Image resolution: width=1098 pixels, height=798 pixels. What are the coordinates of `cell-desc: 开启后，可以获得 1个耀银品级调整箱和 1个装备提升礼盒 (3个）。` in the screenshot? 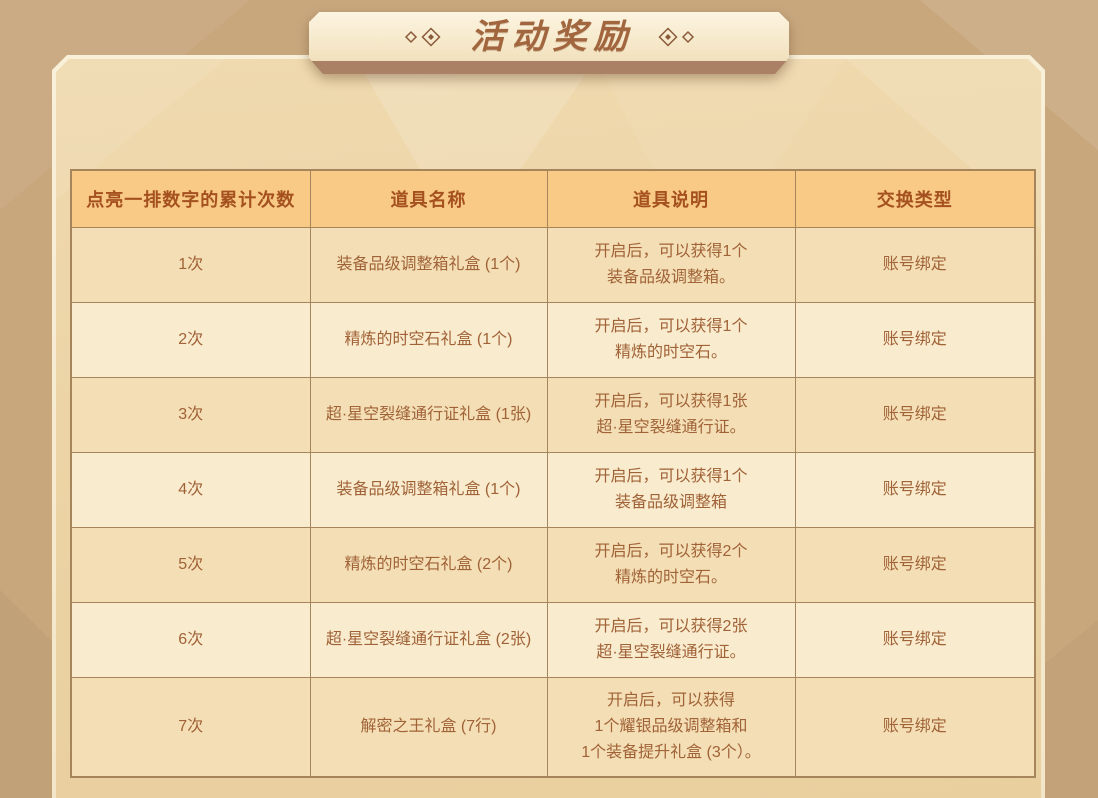 It's located at (671, 727).